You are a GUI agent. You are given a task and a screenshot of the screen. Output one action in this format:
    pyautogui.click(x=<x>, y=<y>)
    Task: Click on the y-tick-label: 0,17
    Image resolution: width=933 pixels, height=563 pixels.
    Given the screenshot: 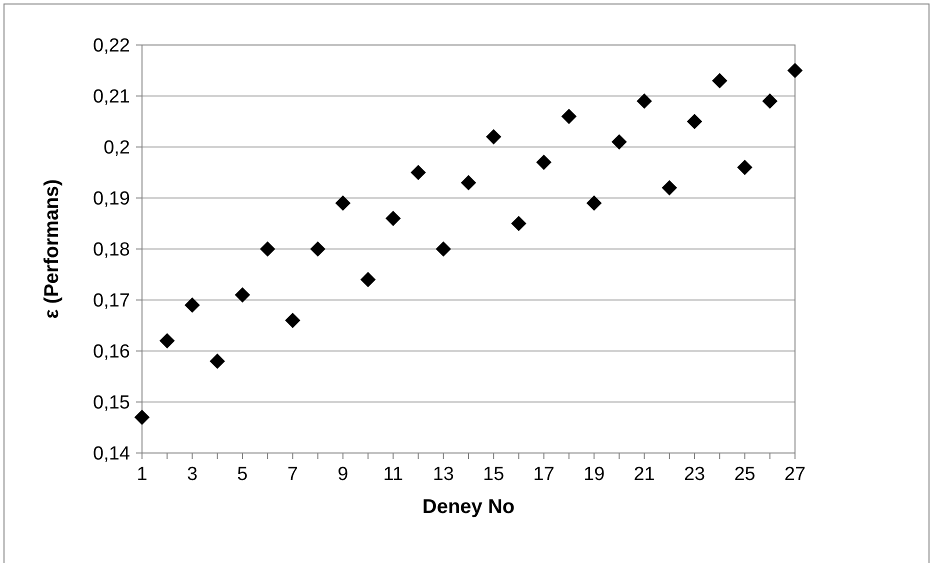 What is the action you would take?
    pyautogui.click(x=111, y=301)
    